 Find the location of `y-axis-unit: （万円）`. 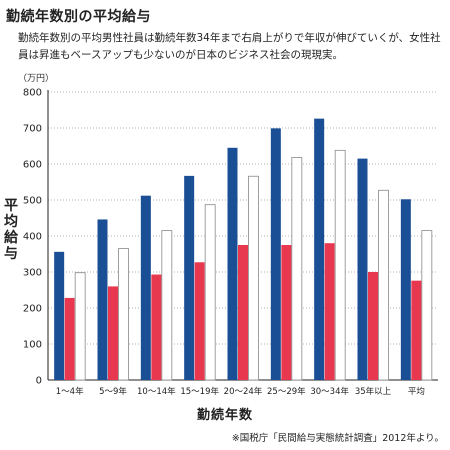

y-axis-unit: （万円） is located at coordinates (36, 79).